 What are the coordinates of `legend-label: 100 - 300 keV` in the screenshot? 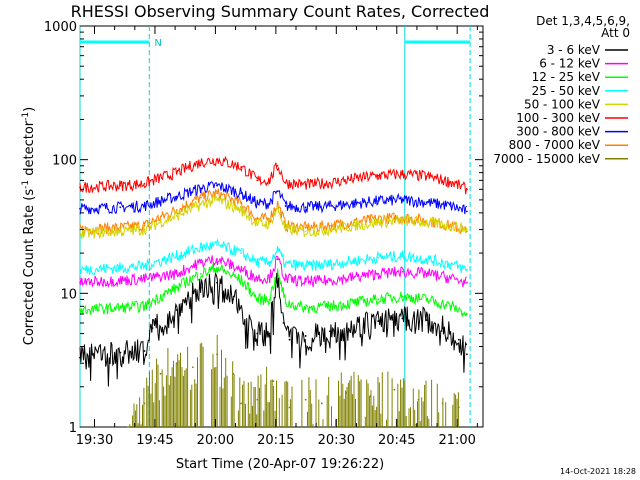 It's located at (558, 118).